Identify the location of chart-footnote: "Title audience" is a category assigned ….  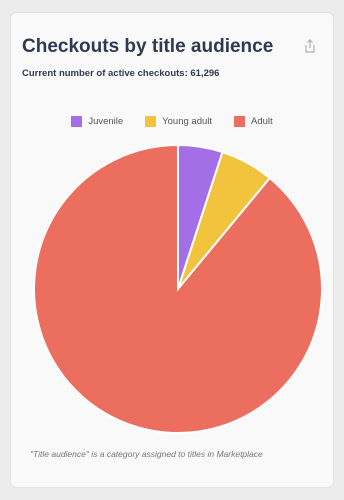
(146, 454).